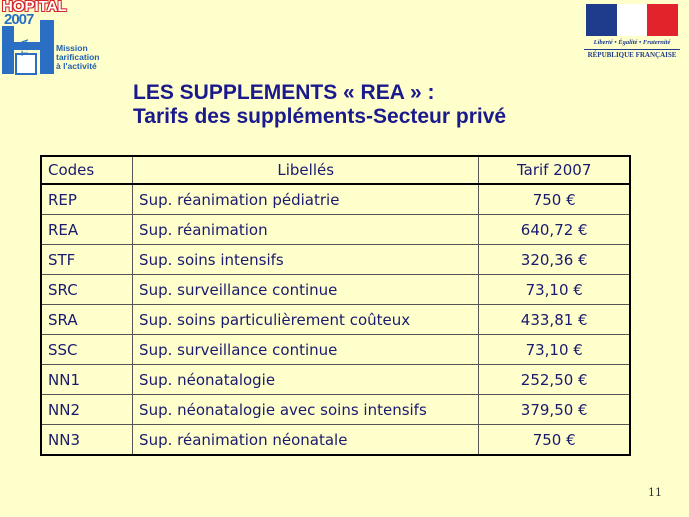 This screenshot has width=689, height=517. Describe the element at coordinates (87, 440) in the screenshot. I see `row-code: NN3` at that location.